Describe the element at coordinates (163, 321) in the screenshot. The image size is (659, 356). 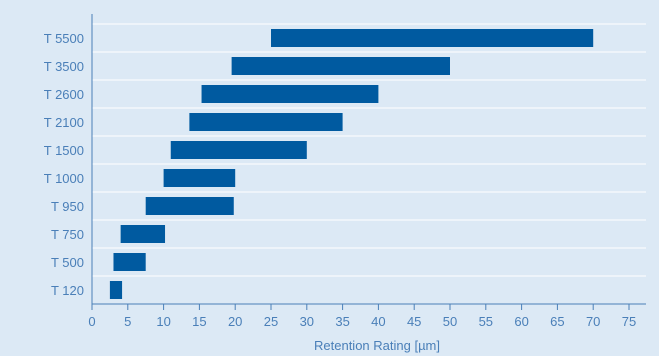
I see `x-tick-label: 10` at that location.